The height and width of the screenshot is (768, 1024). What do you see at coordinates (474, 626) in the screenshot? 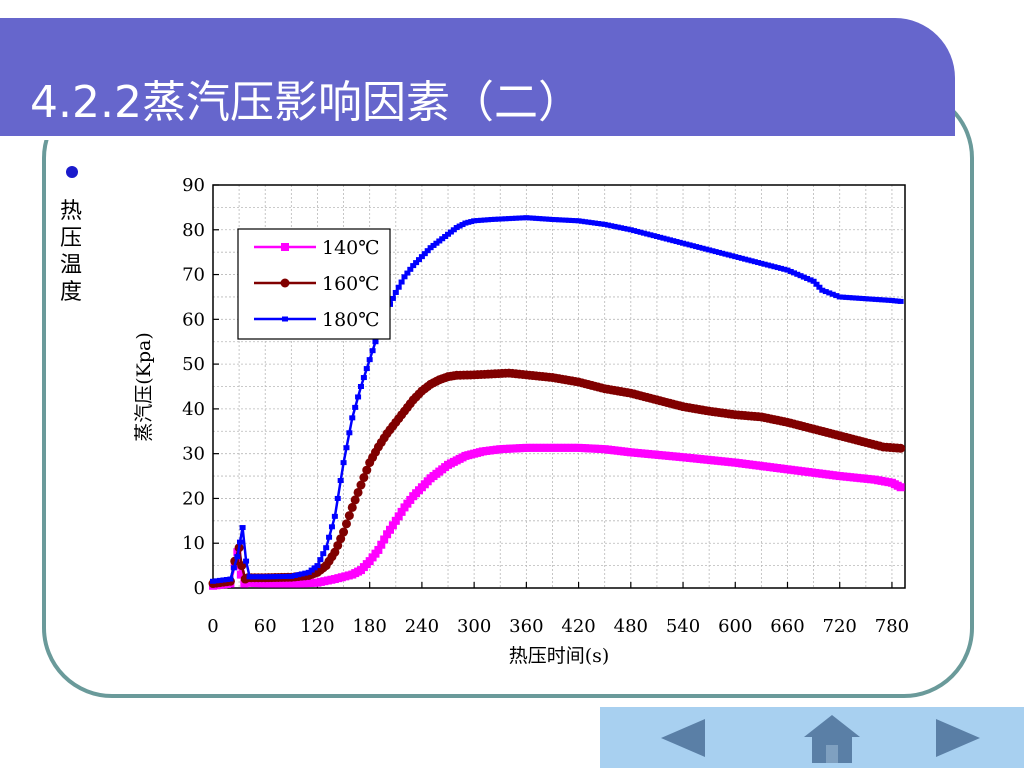
I see `x-tick-label: 300` at bounding box center [474, 626].